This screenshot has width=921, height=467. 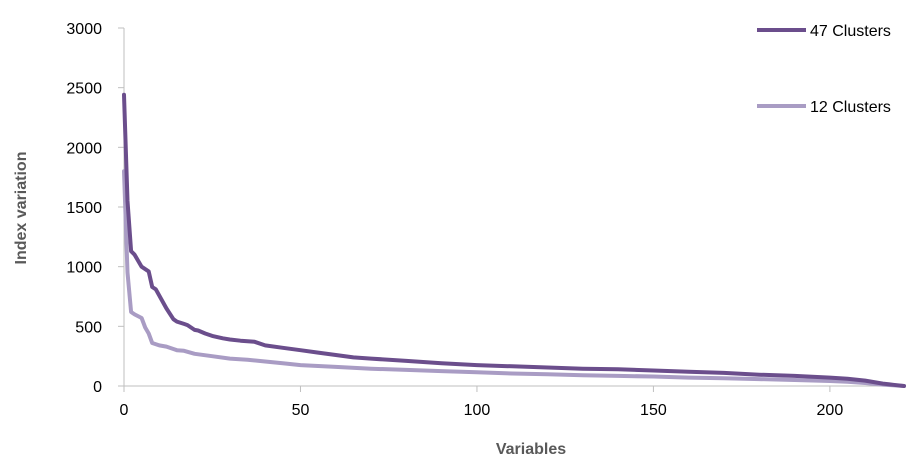 I want to click on y-tick-label: 2000, so click(x=84, y=148).